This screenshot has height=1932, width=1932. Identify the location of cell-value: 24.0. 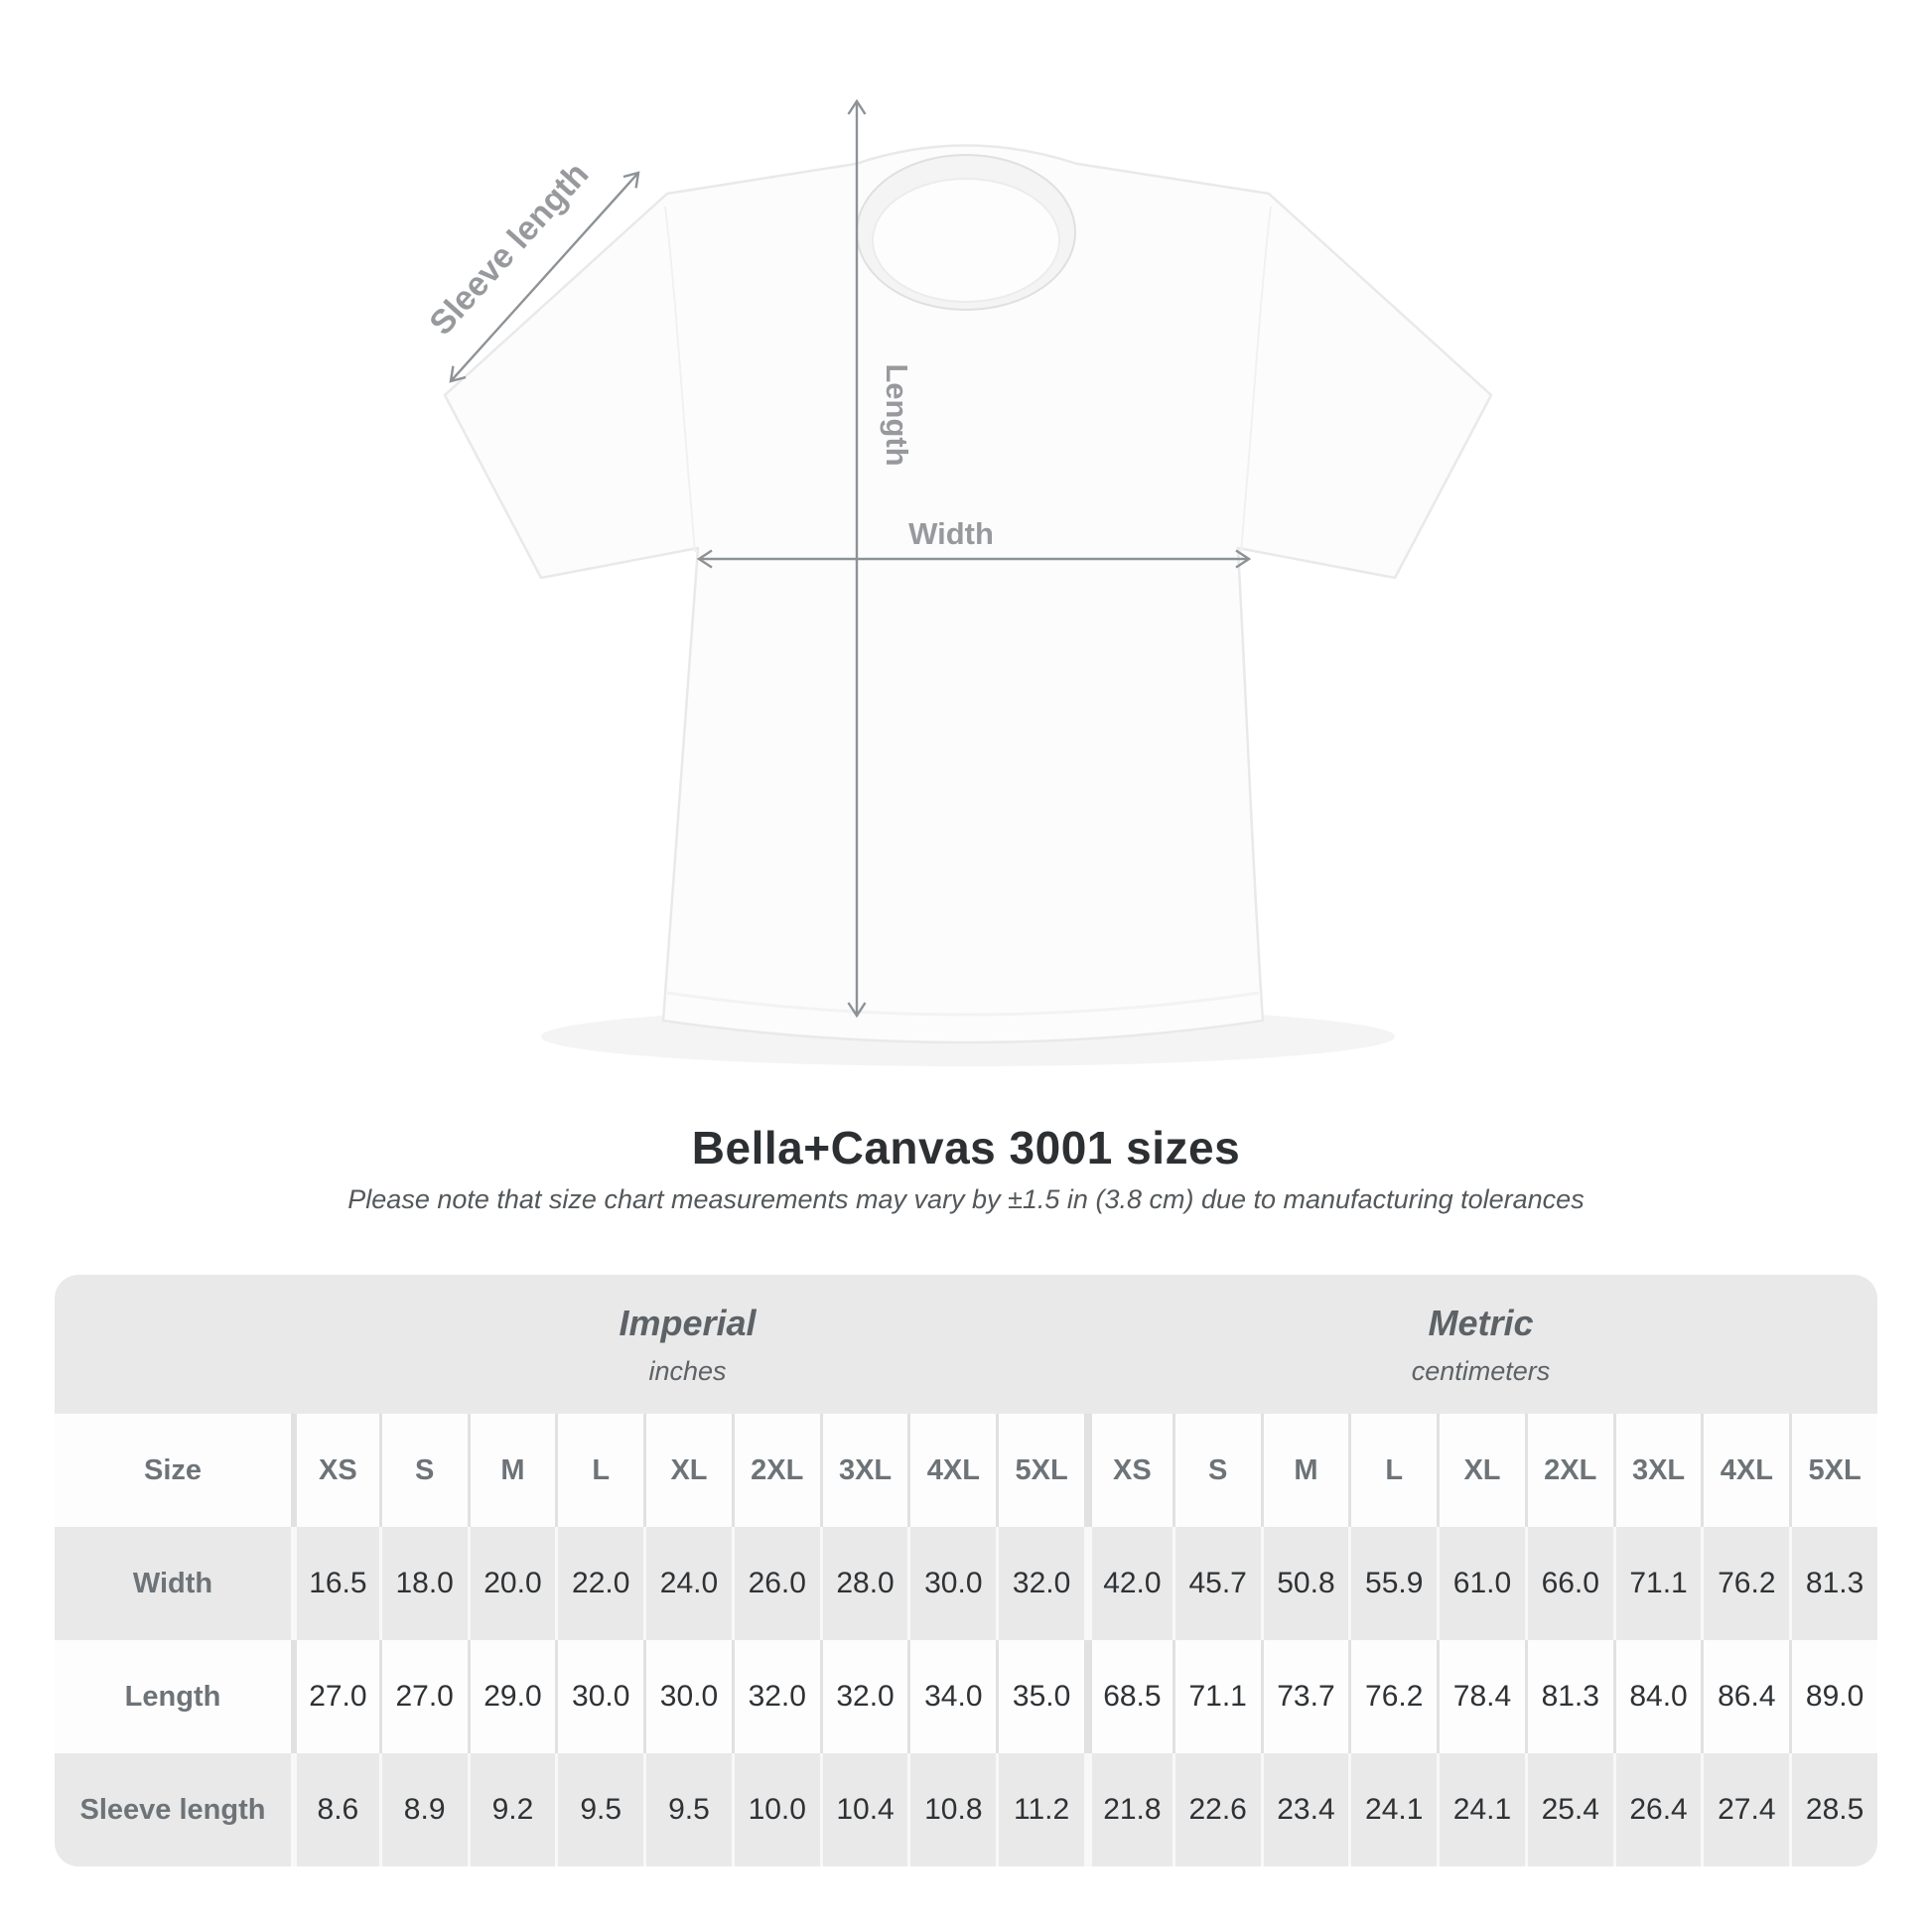
(687, 1584).